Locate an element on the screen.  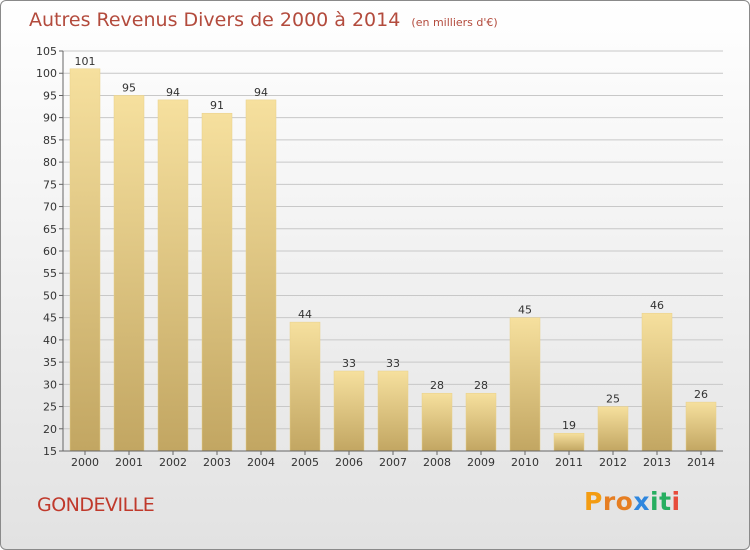
proxiti-logo: Proxiti is located at coordinates (632, 501).